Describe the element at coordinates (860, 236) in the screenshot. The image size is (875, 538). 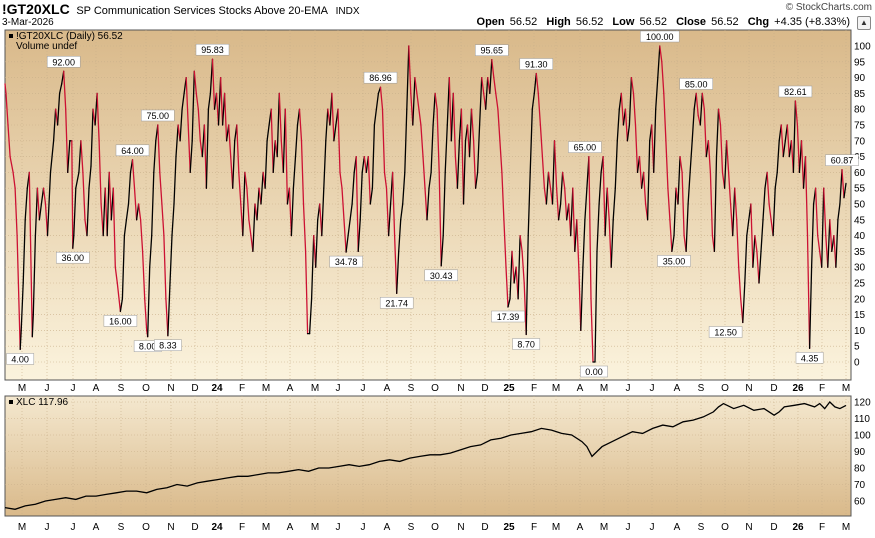
I see `y-tick-label: 40` at that location.